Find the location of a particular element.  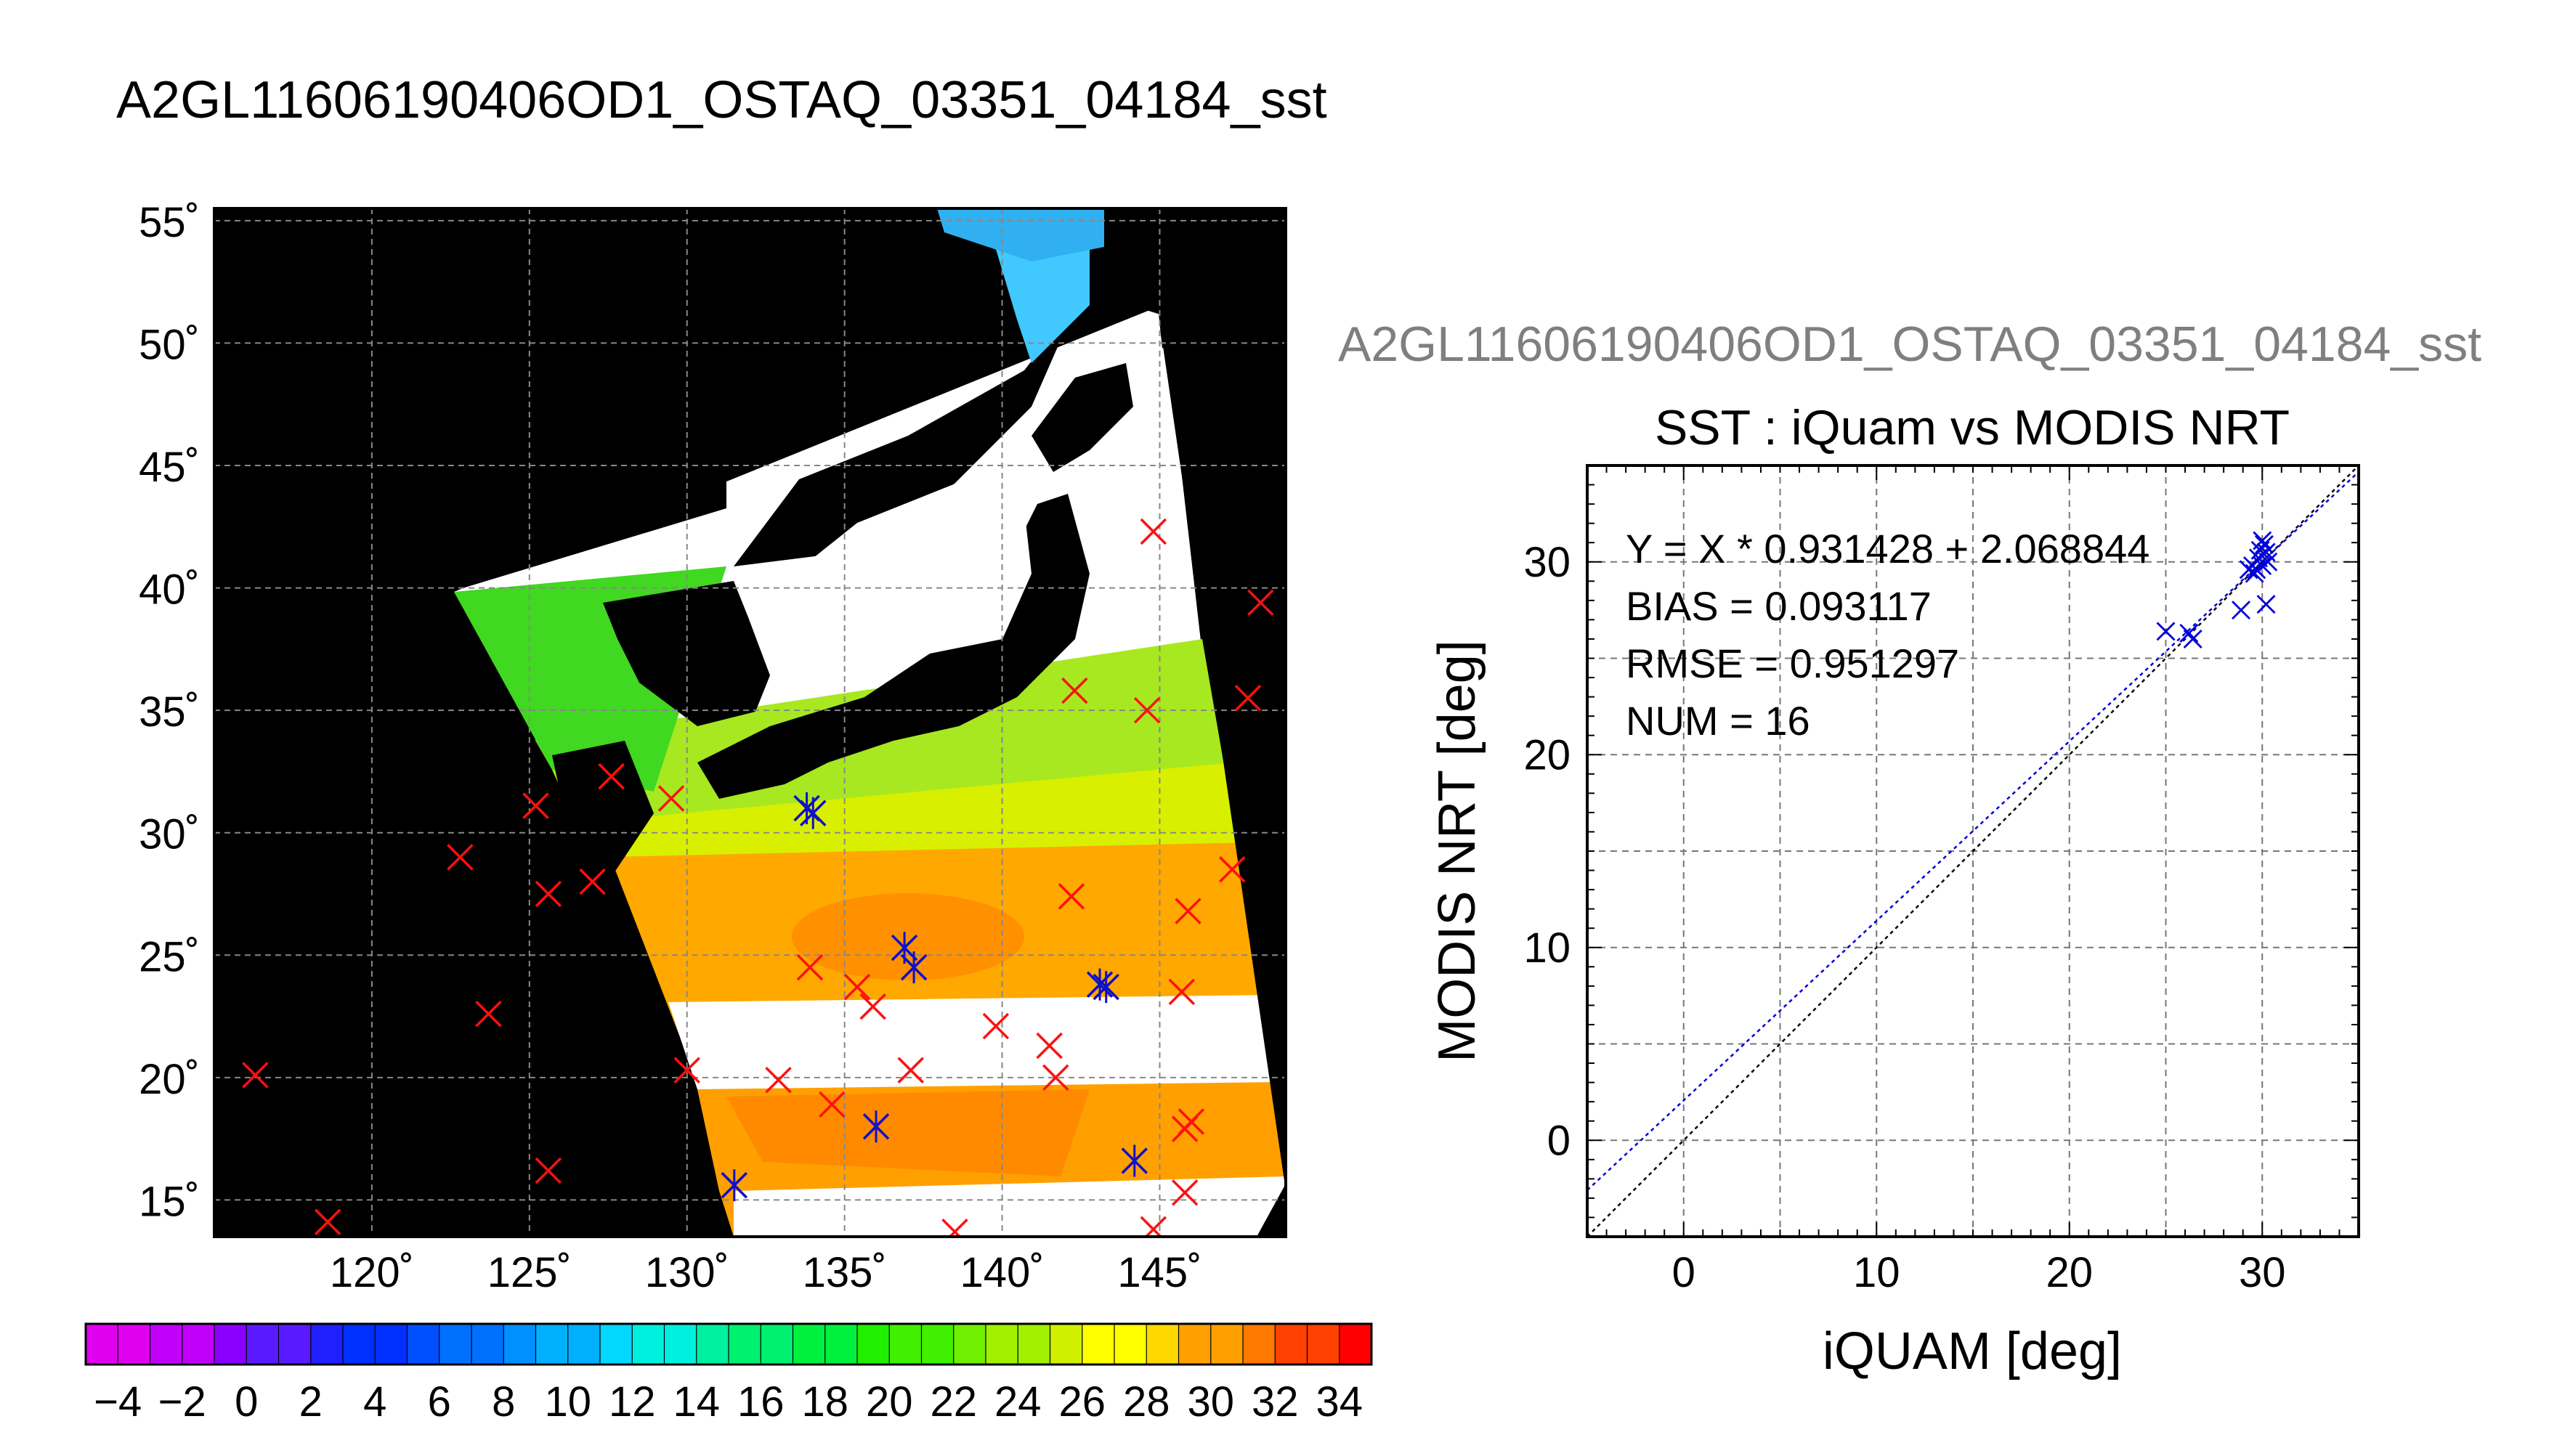

map-lat-label: 50˚ is located at coordinates (170, 345).